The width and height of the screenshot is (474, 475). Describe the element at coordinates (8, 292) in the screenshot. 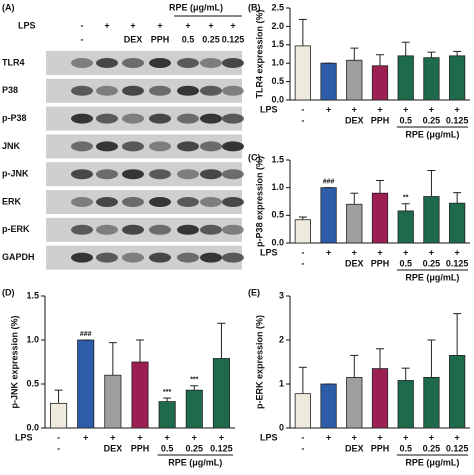

I see `panel-label: (D)` at that location.